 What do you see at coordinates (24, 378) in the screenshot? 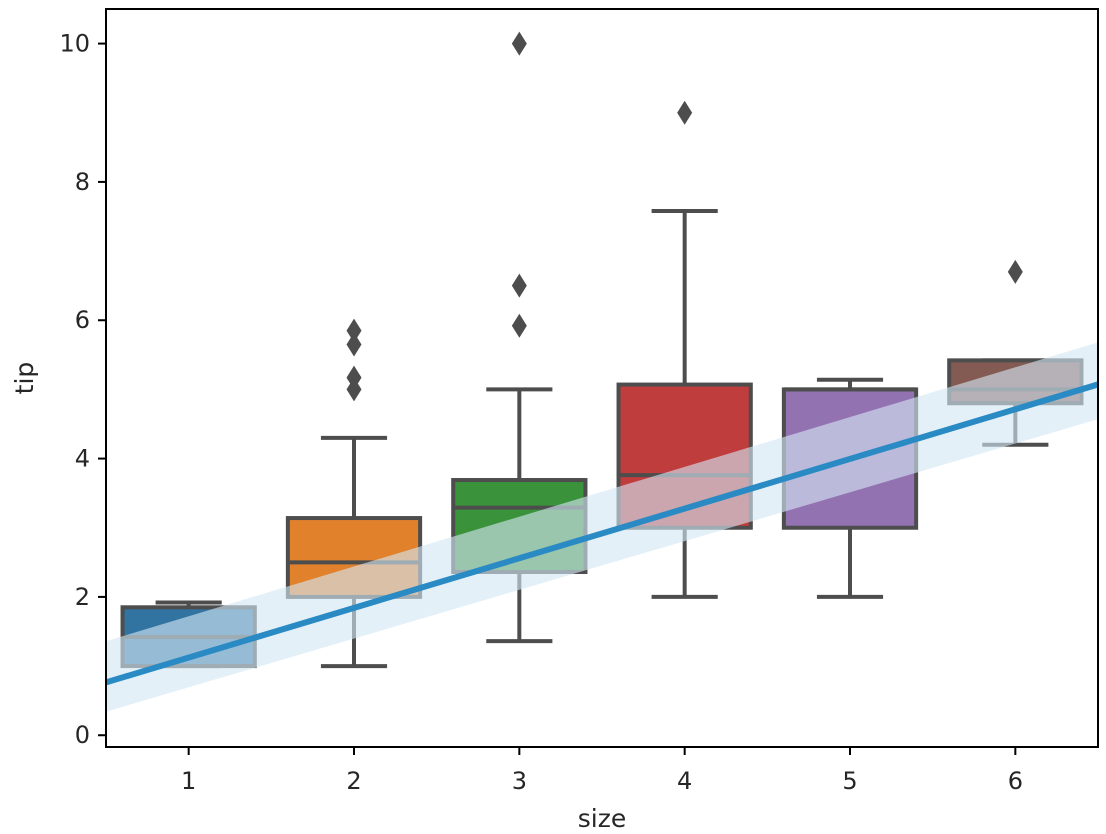
I see `y-axis-label: tip` at bounding box center [24, 378].